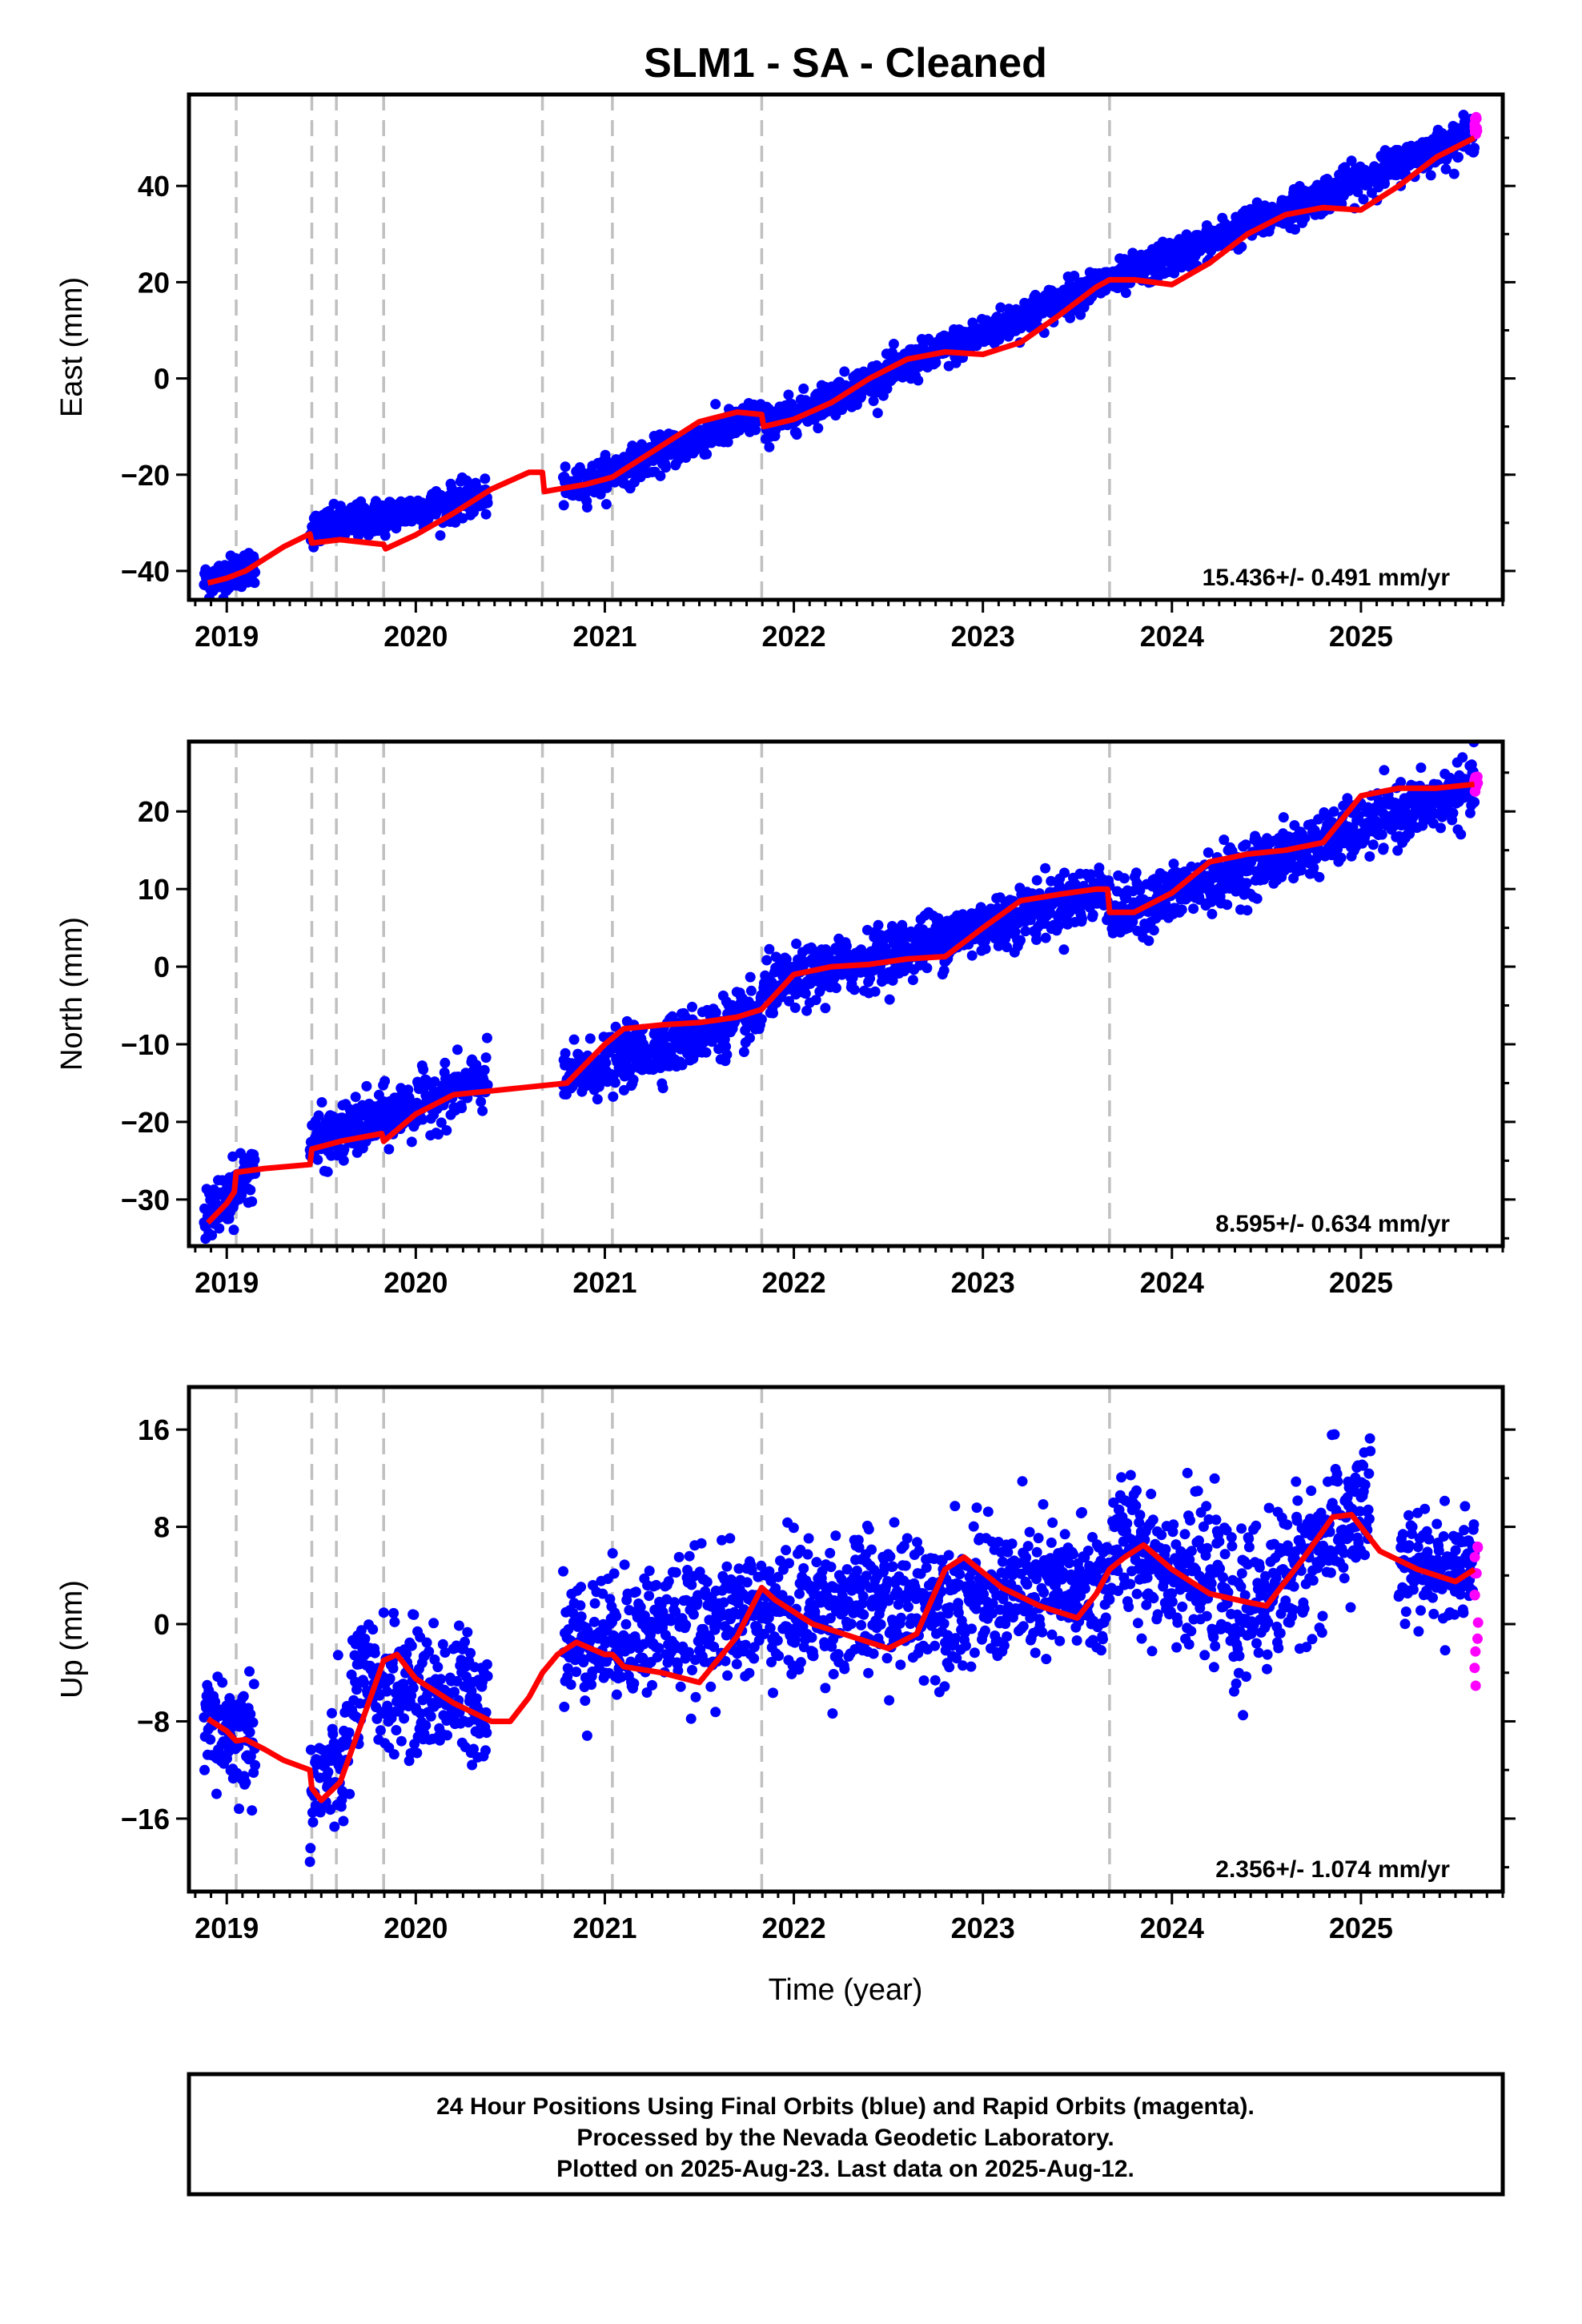  What do you see at coordinates (1474, 791) in the screenshot?
I see `north-rapid-point` at bounding box center [1474, 791].